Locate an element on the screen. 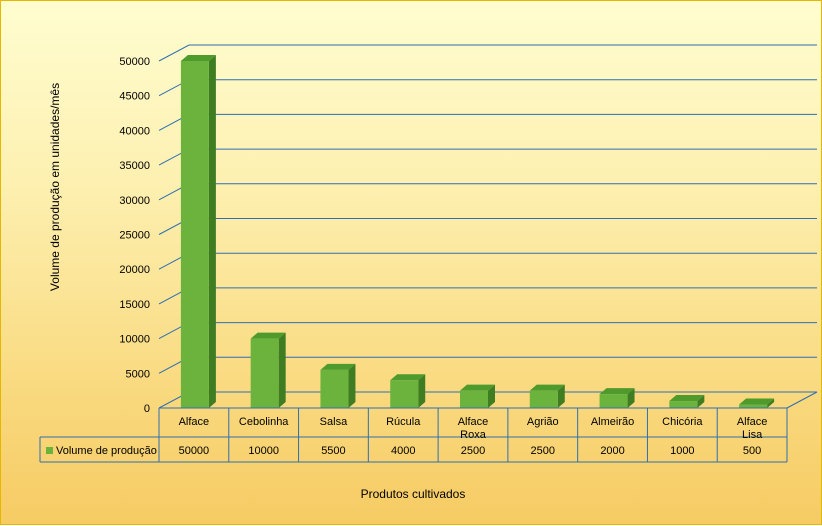 Image resolution: width=822 pixels, height=526 pixels. y-tick-label: 40000 is located at coordinates (134, 131).